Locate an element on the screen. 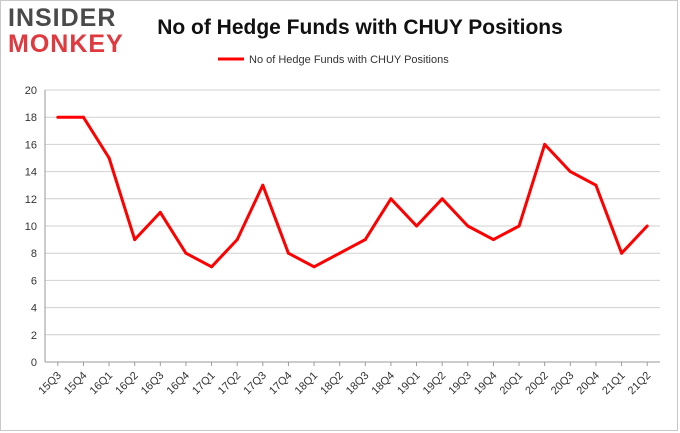  x-tick-label: 21Q2 is located at coordinates (640, 384).